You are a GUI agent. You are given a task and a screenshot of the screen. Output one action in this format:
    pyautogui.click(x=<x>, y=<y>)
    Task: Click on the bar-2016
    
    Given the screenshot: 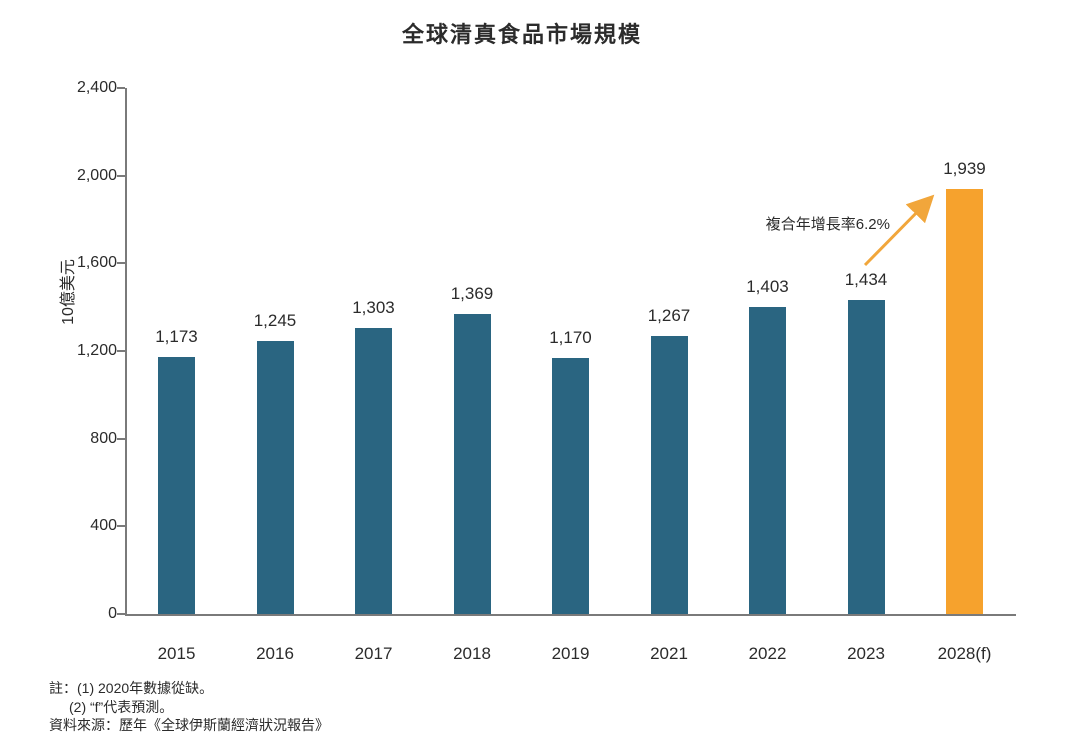 What is the action you would take?
    pyautogui.click(x=275, y=477)
    